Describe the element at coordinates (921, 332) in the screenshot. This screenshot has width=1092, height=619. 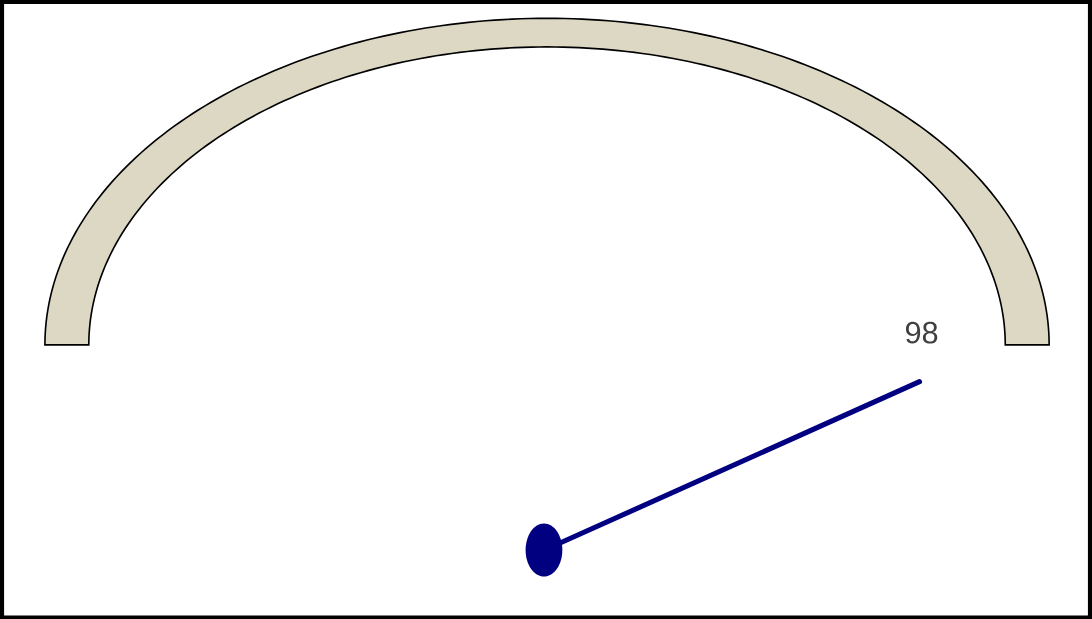
I see `data-label: 98` at that location.